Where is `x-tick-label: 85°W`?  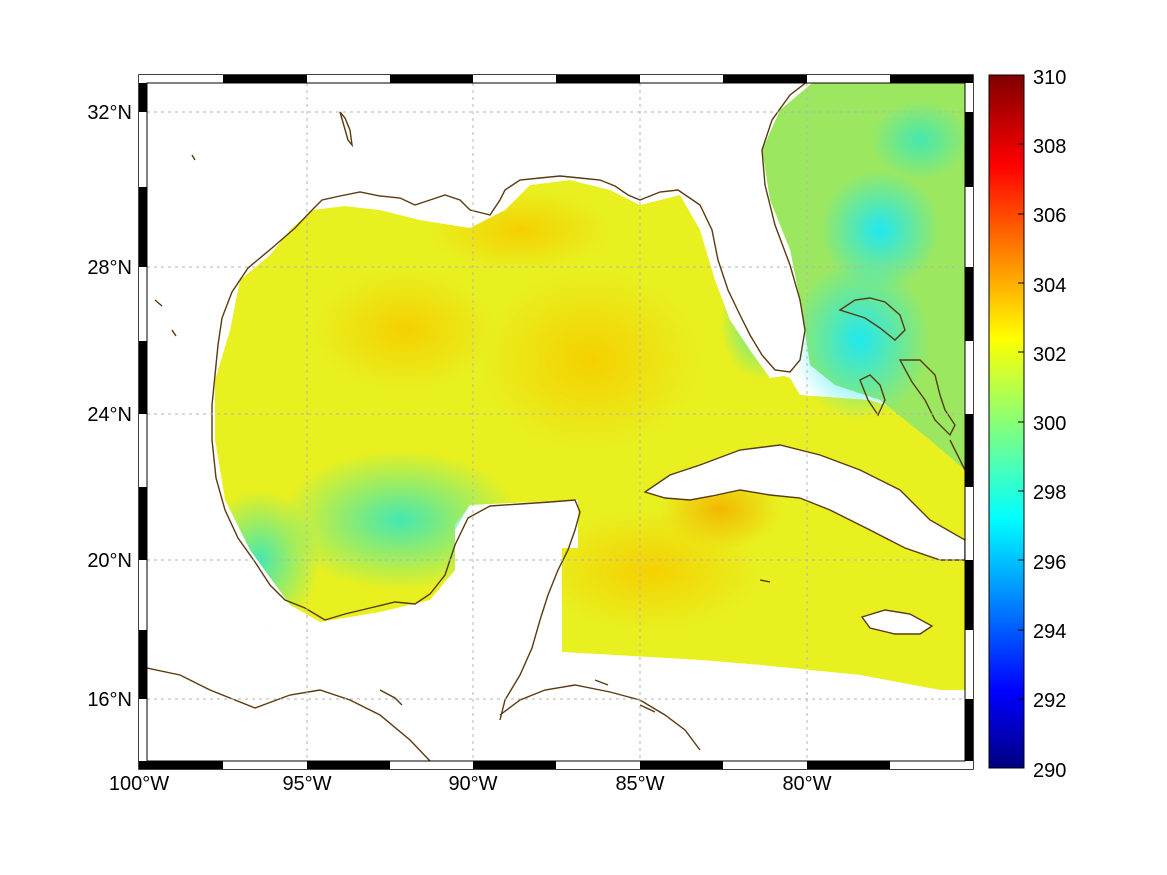
x-tick-label: 85°W is located at coordinates (639, 784).